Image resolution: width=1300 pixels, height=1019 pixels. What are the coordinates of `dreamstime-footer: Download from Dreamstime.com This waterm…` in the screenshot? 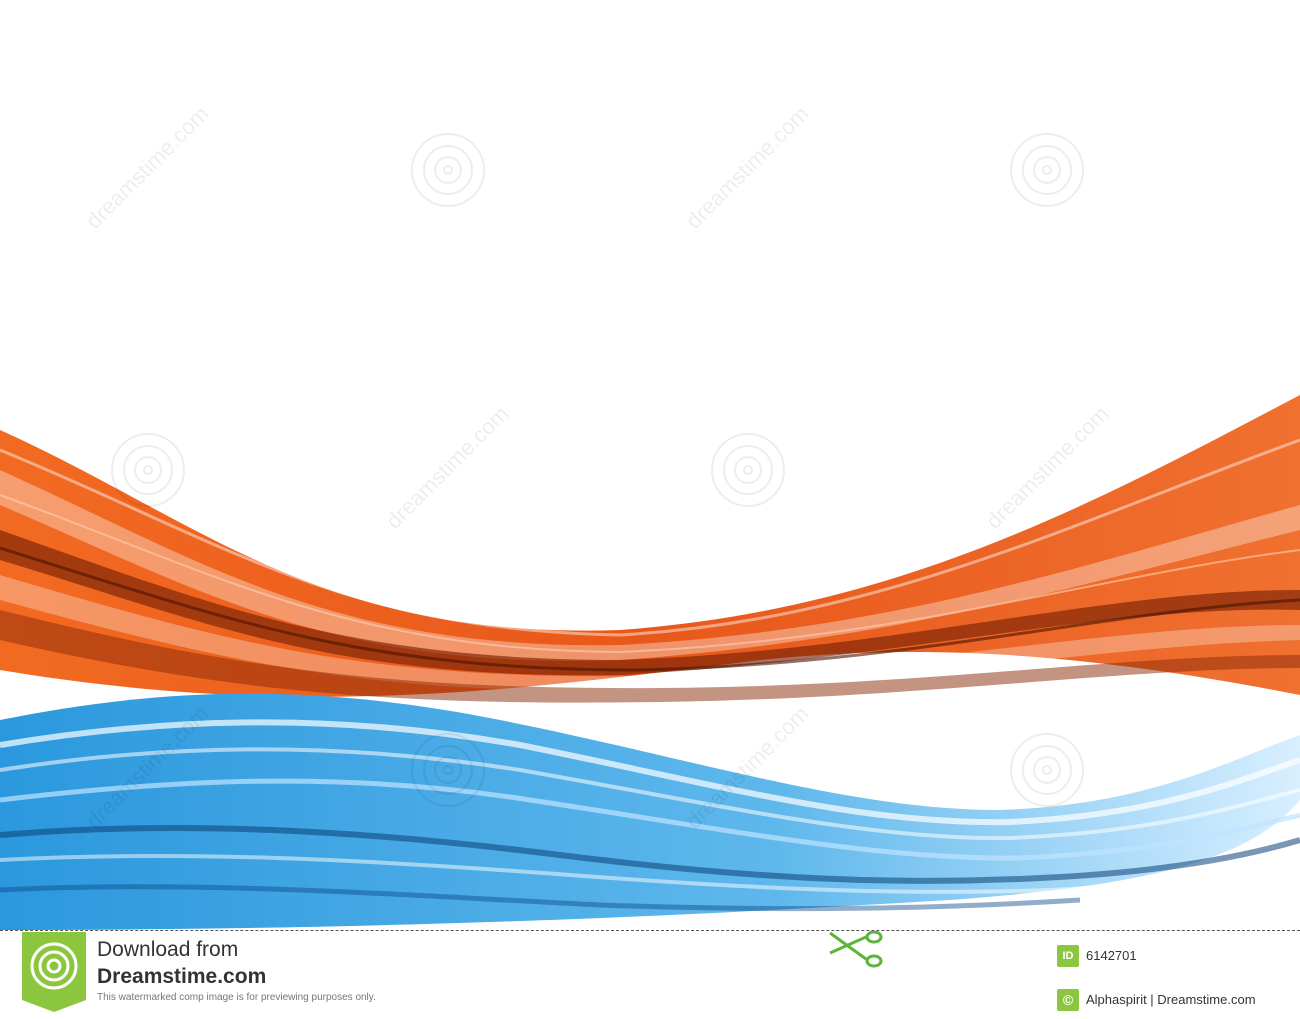 It's located at (650, 974).